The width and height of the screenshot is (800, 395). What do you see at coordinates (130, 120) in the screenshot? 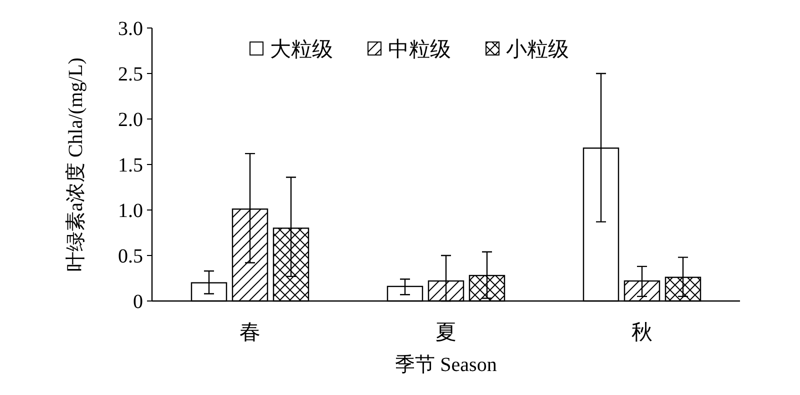
I see `y-tick-label: 2.0` at bounding box center [130, 120].